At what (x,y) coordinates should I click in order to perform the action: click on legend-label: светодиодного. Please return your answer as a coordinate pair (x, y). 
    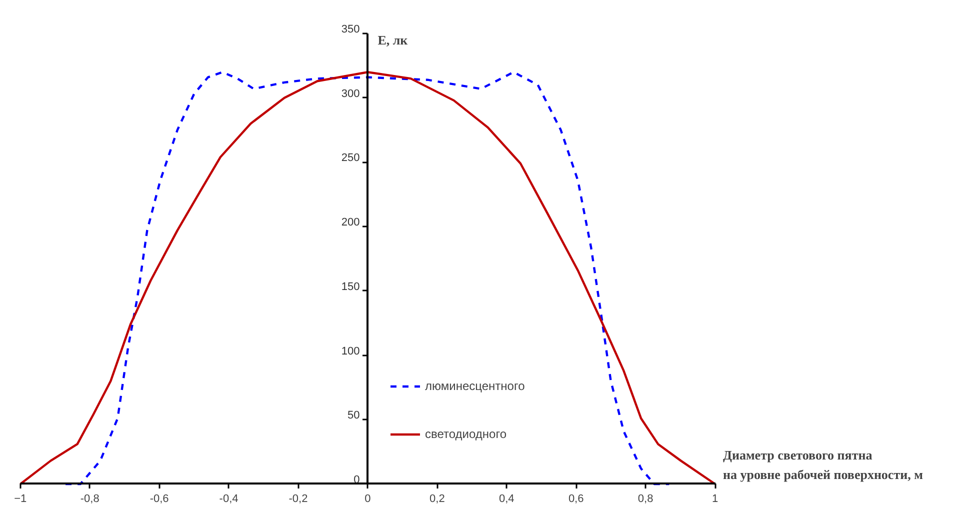
    Looking at the image, I should click on (465, 434).